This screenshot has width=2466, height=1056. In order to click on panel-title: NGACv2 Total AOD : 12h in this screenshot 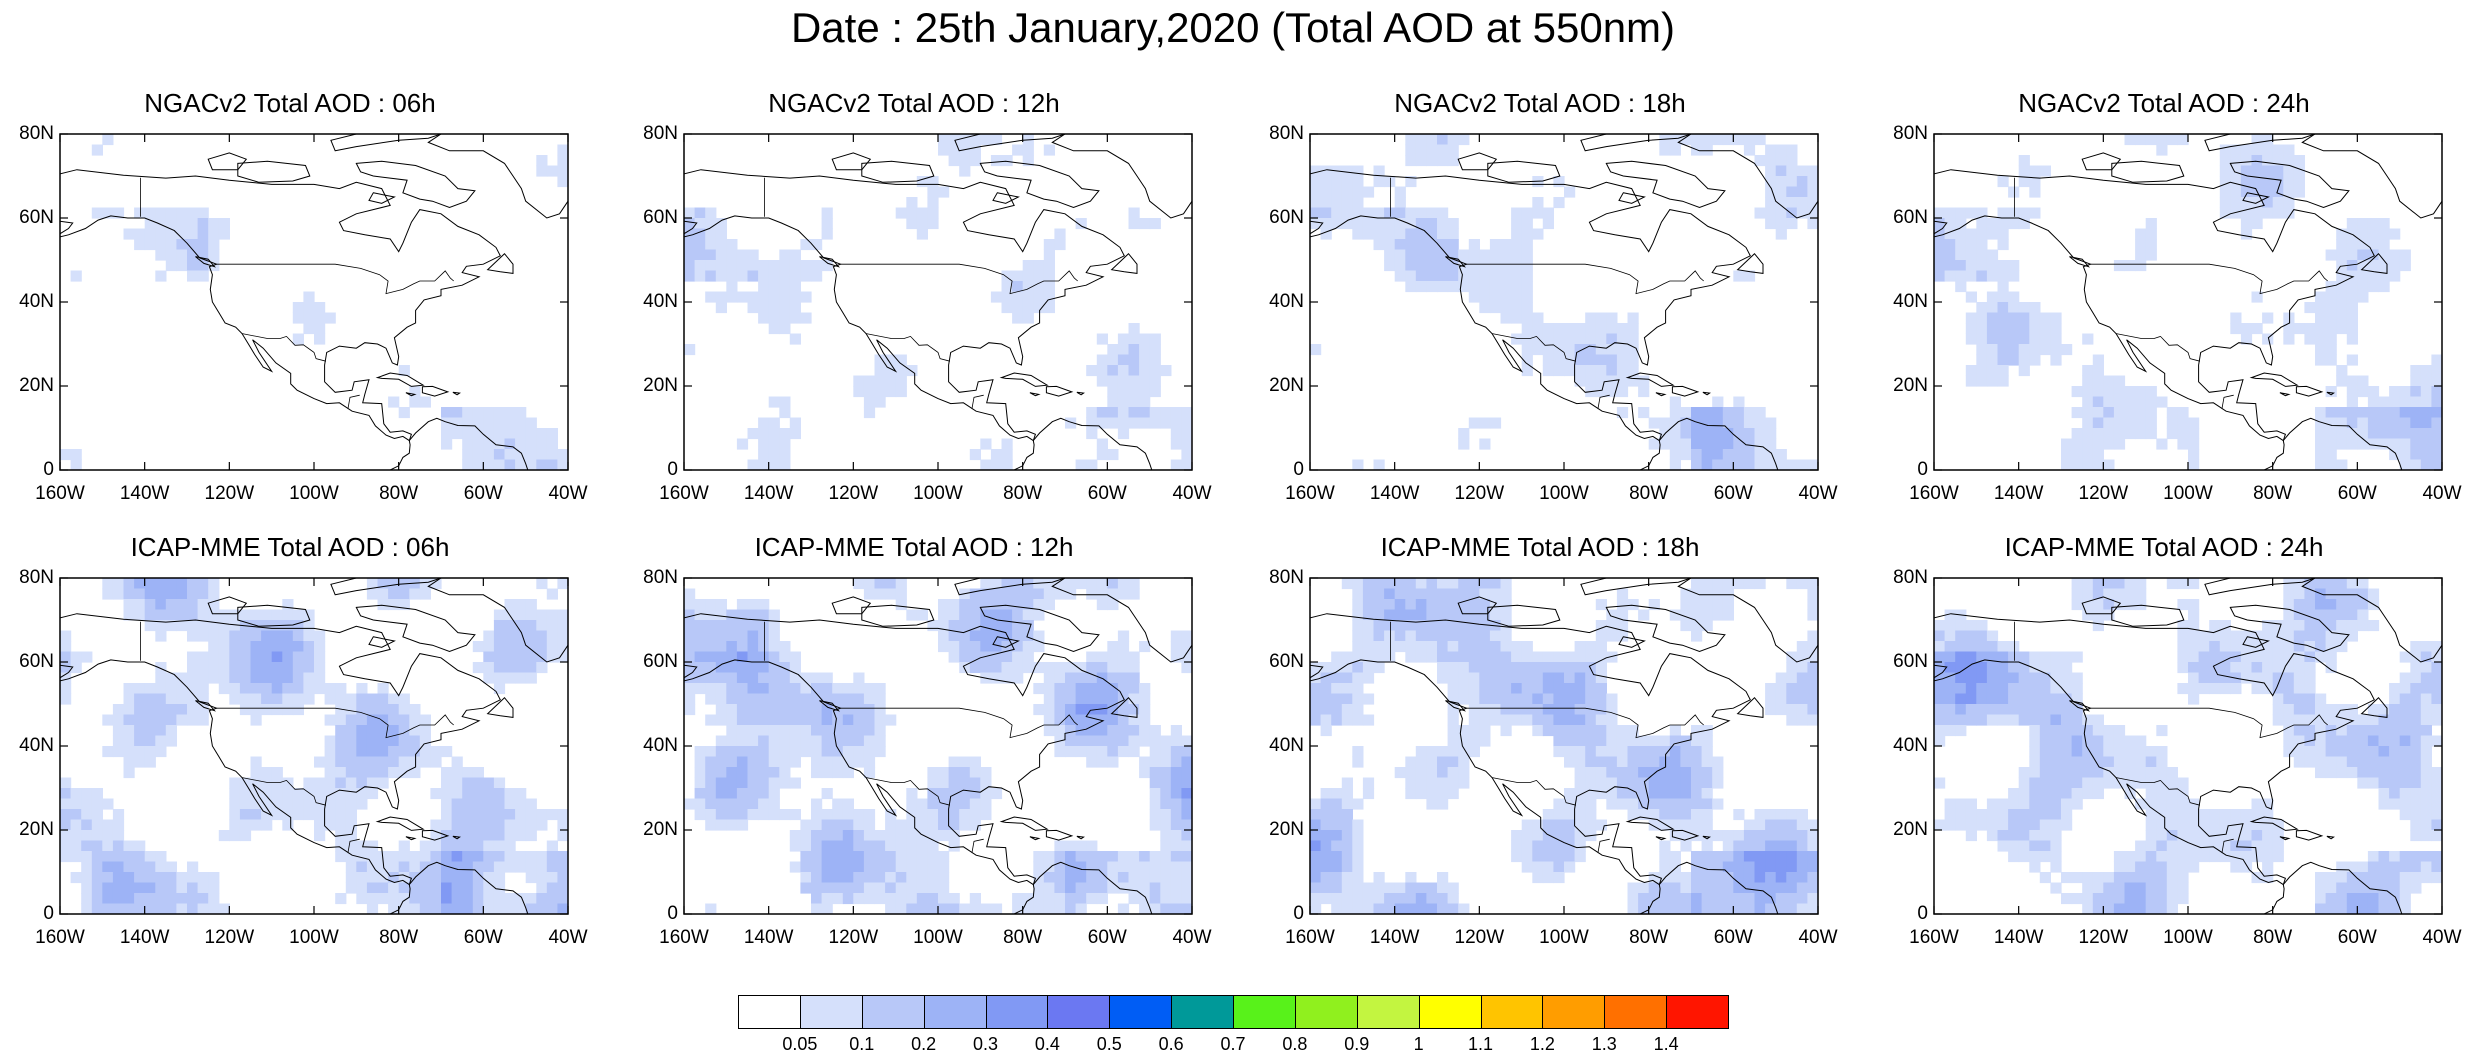, I will do `click(914, 103)`.